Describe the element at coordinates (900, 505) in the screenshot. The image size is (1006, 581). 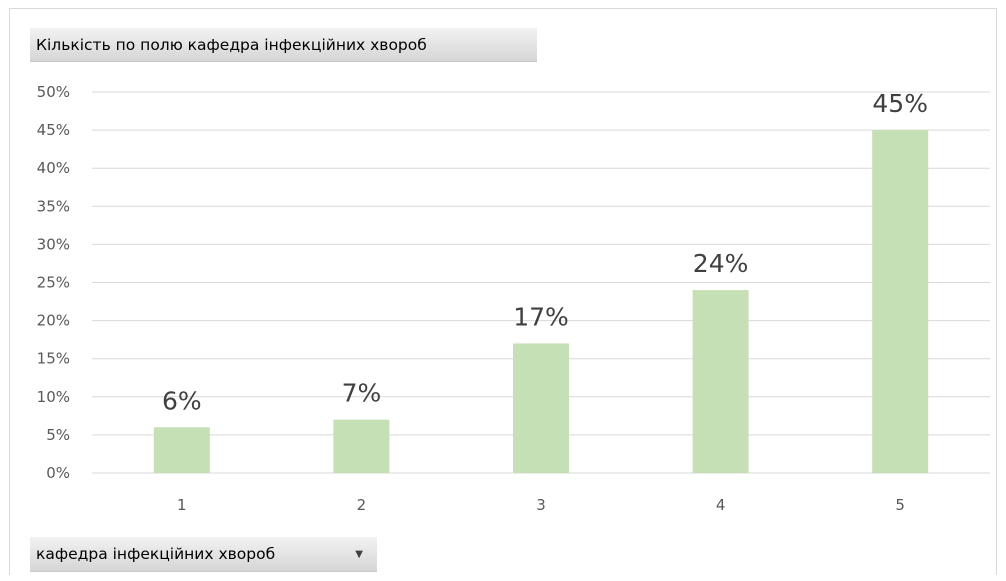
I see `x-tick-label: 5` at that location.